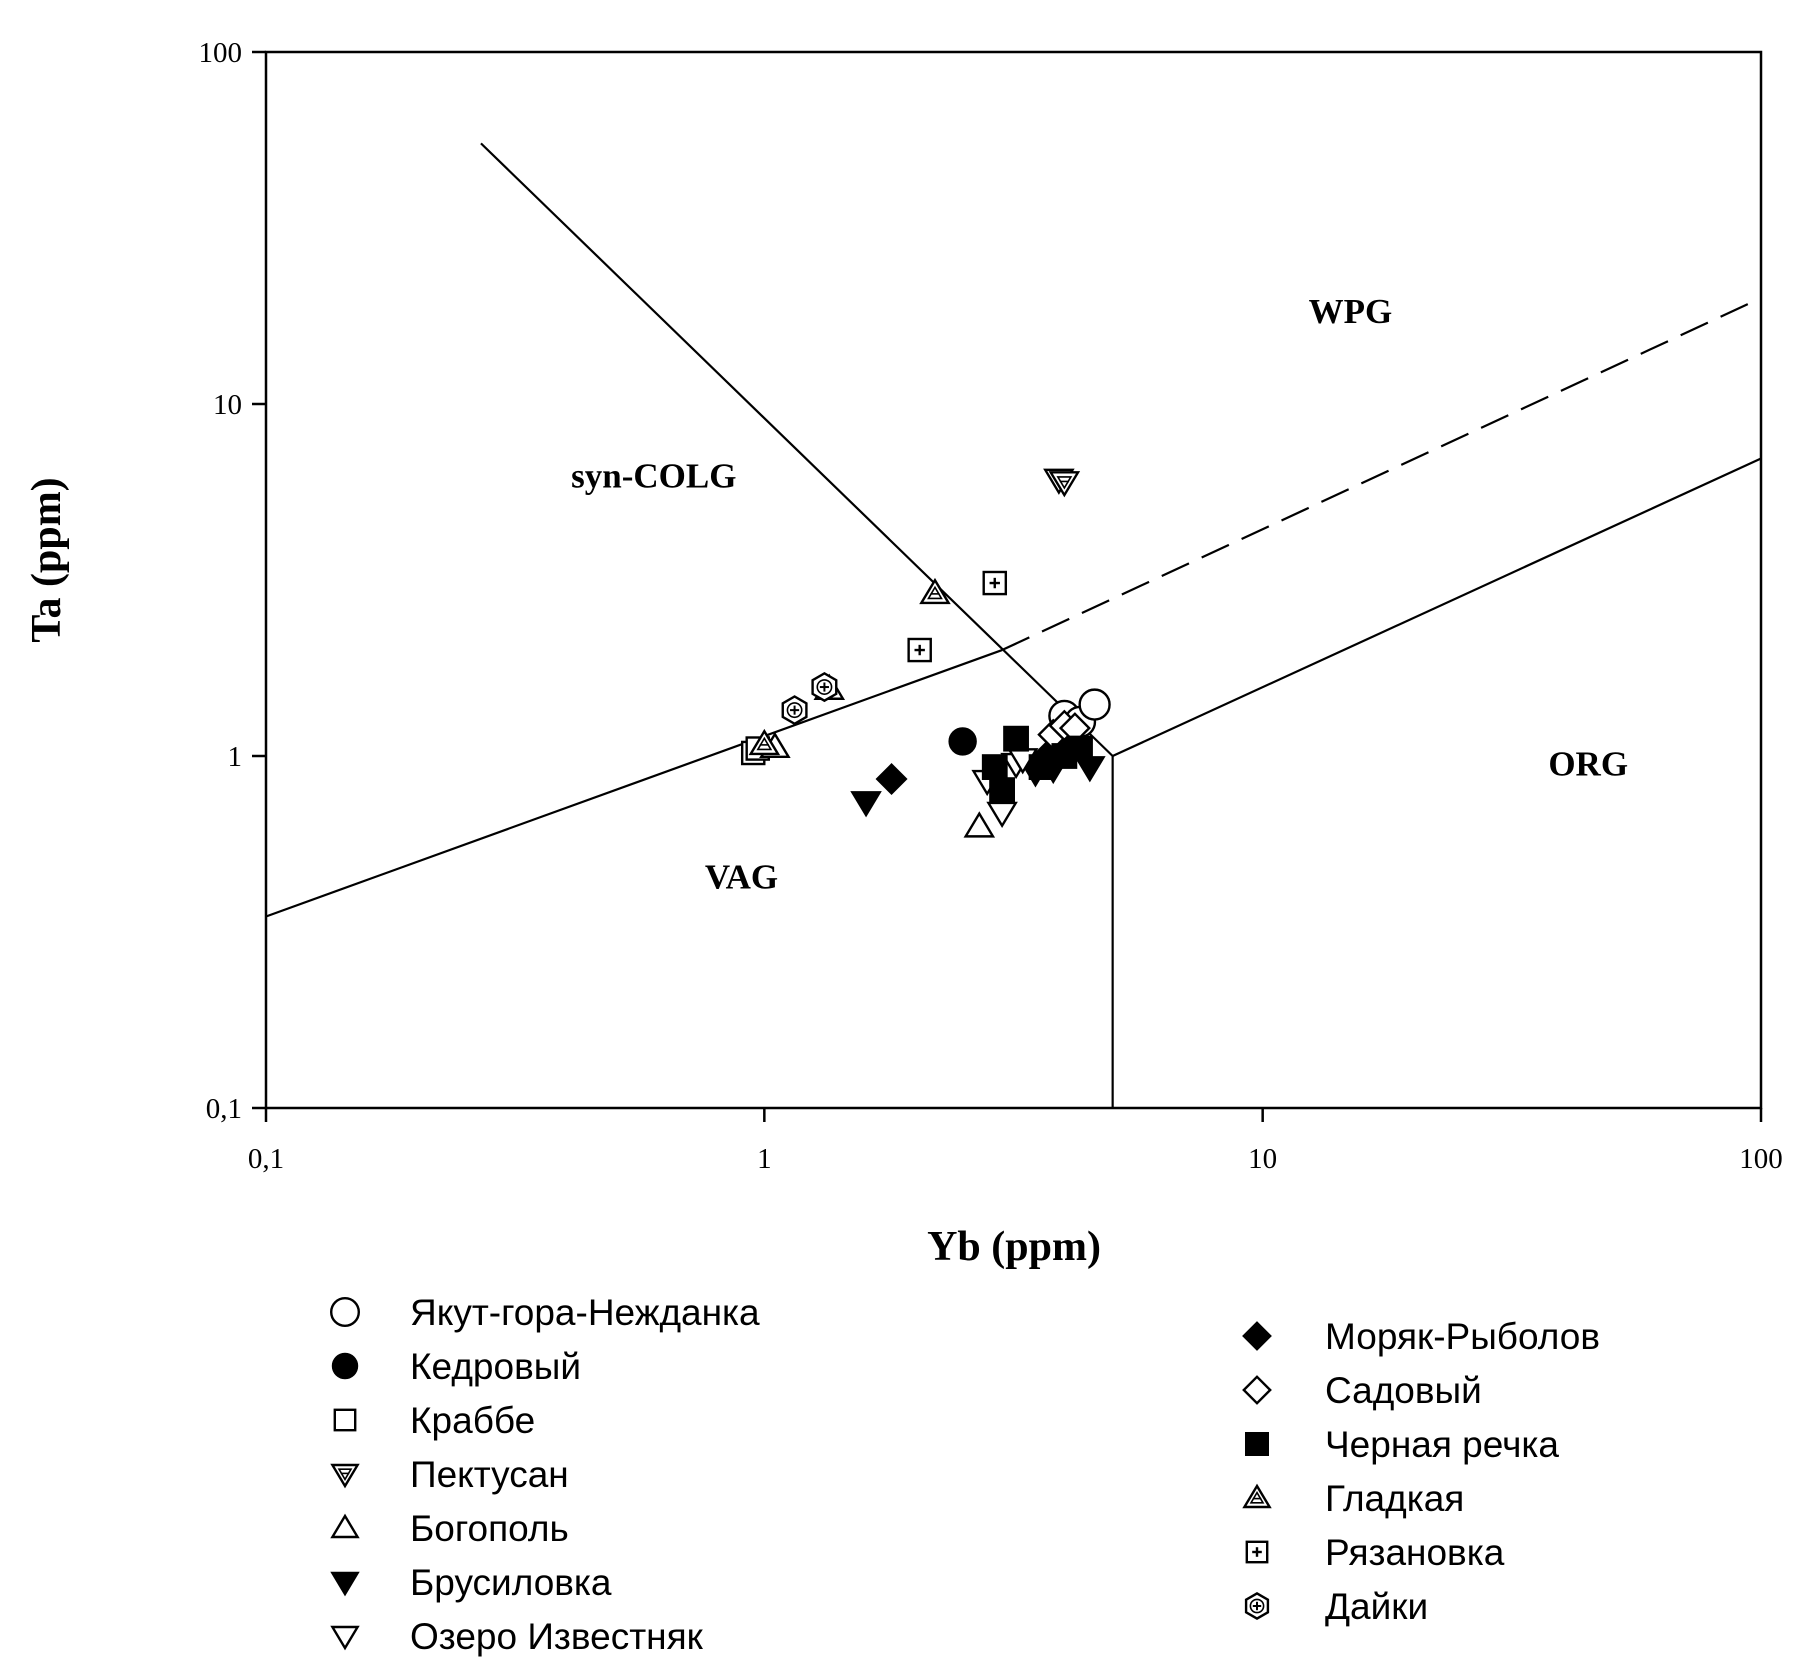 The height and width of the screenshot is (1659, 1820). What do you see at coordinates (1262, 1159) in the screenshot?
I see `x-tick-label: 10` at bounding box center [1262, 1159].